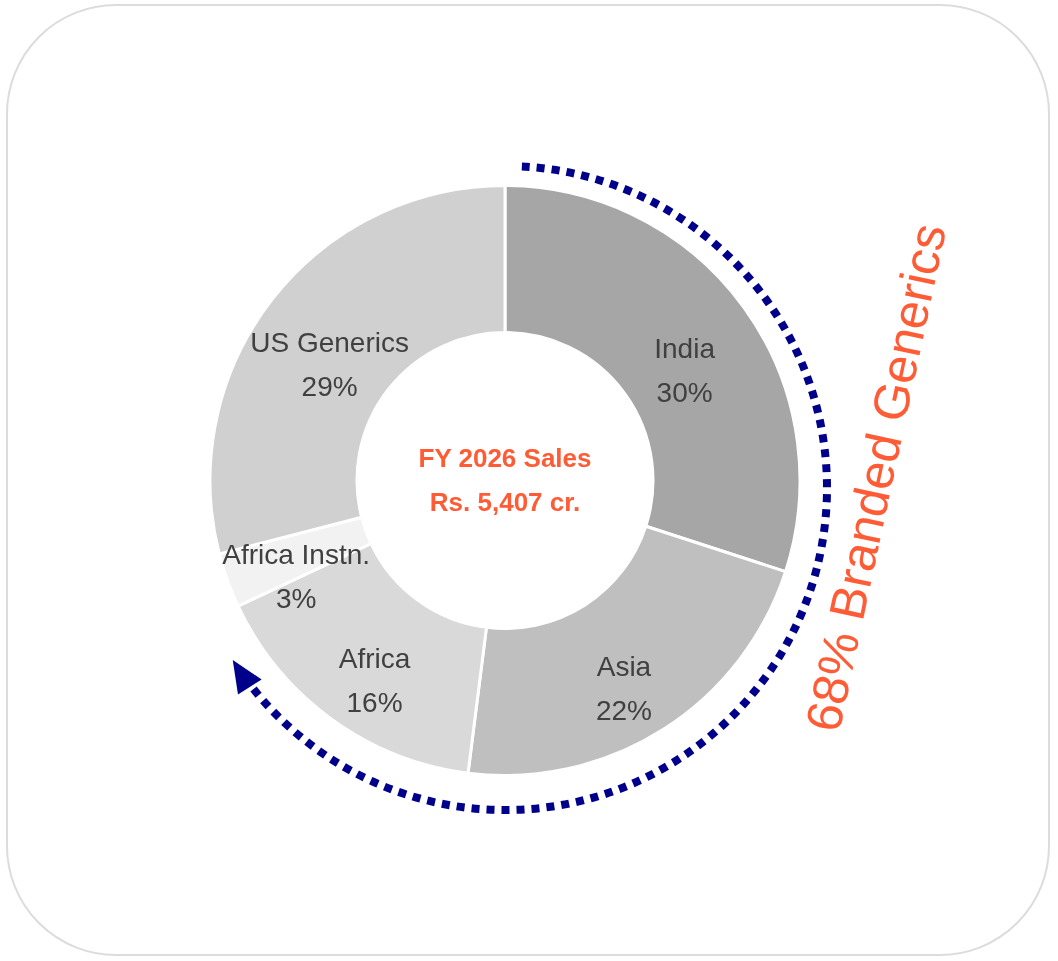 This screenshot has height=961, width=1058. What do you see at coordinates (296, 598) in the screenshot?
I see `data-label: 3%` at bounding box center [296, 598].